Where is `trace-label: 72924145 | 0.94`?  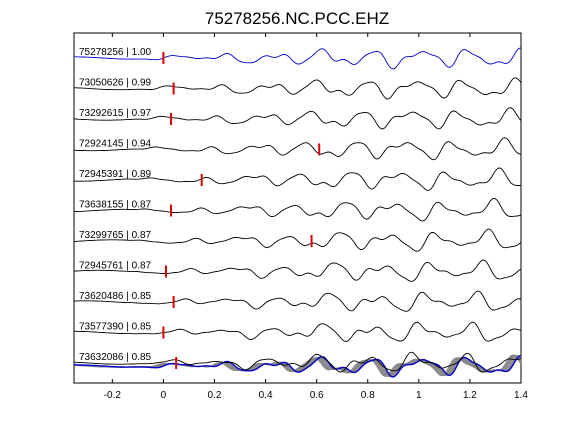
trace-label: 72924145 | 0.94 is located at coordinates (115, 144).